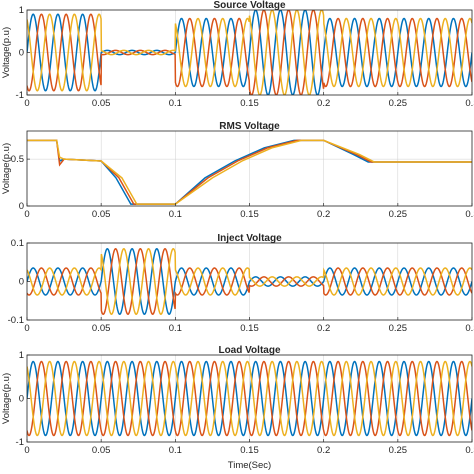 Image resolution: width=474 pixels, height=474 pixels. What do you see at coordinates (249, 350) in the screenshot?
I see `panel-title: Load Voltage` at bounding box center [249, 350].